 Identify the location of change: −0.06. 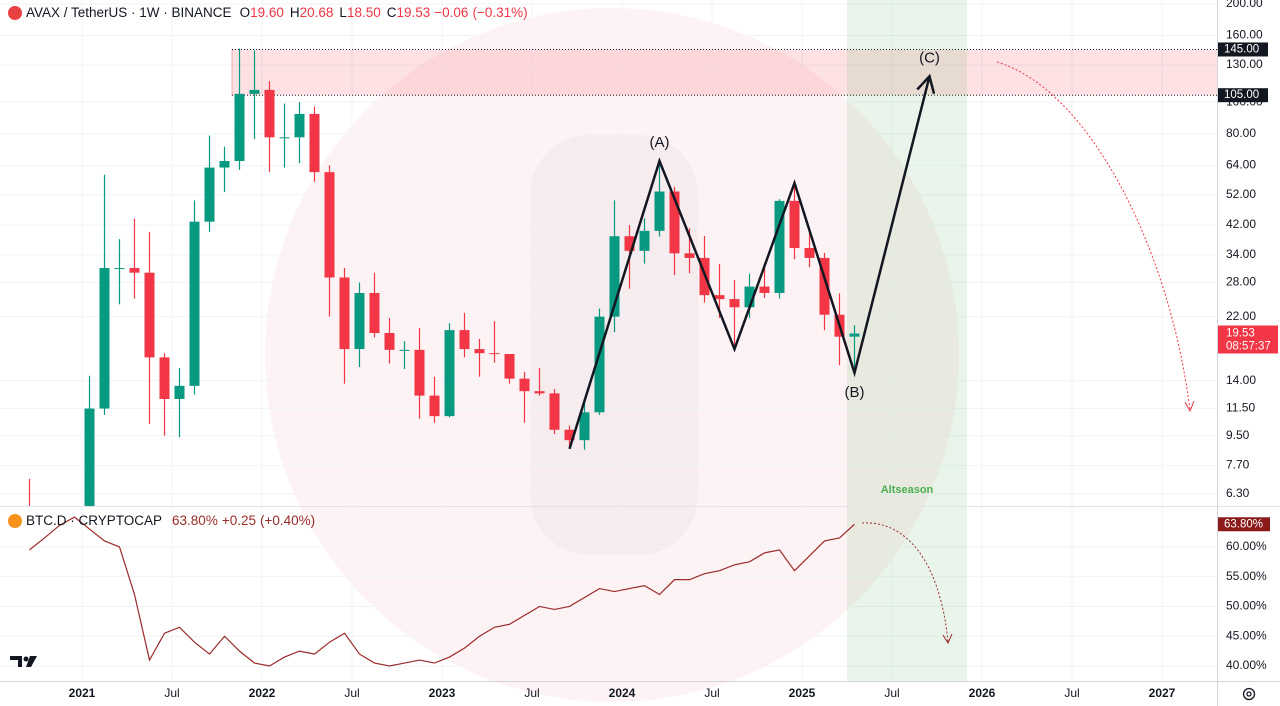
(451, 12).